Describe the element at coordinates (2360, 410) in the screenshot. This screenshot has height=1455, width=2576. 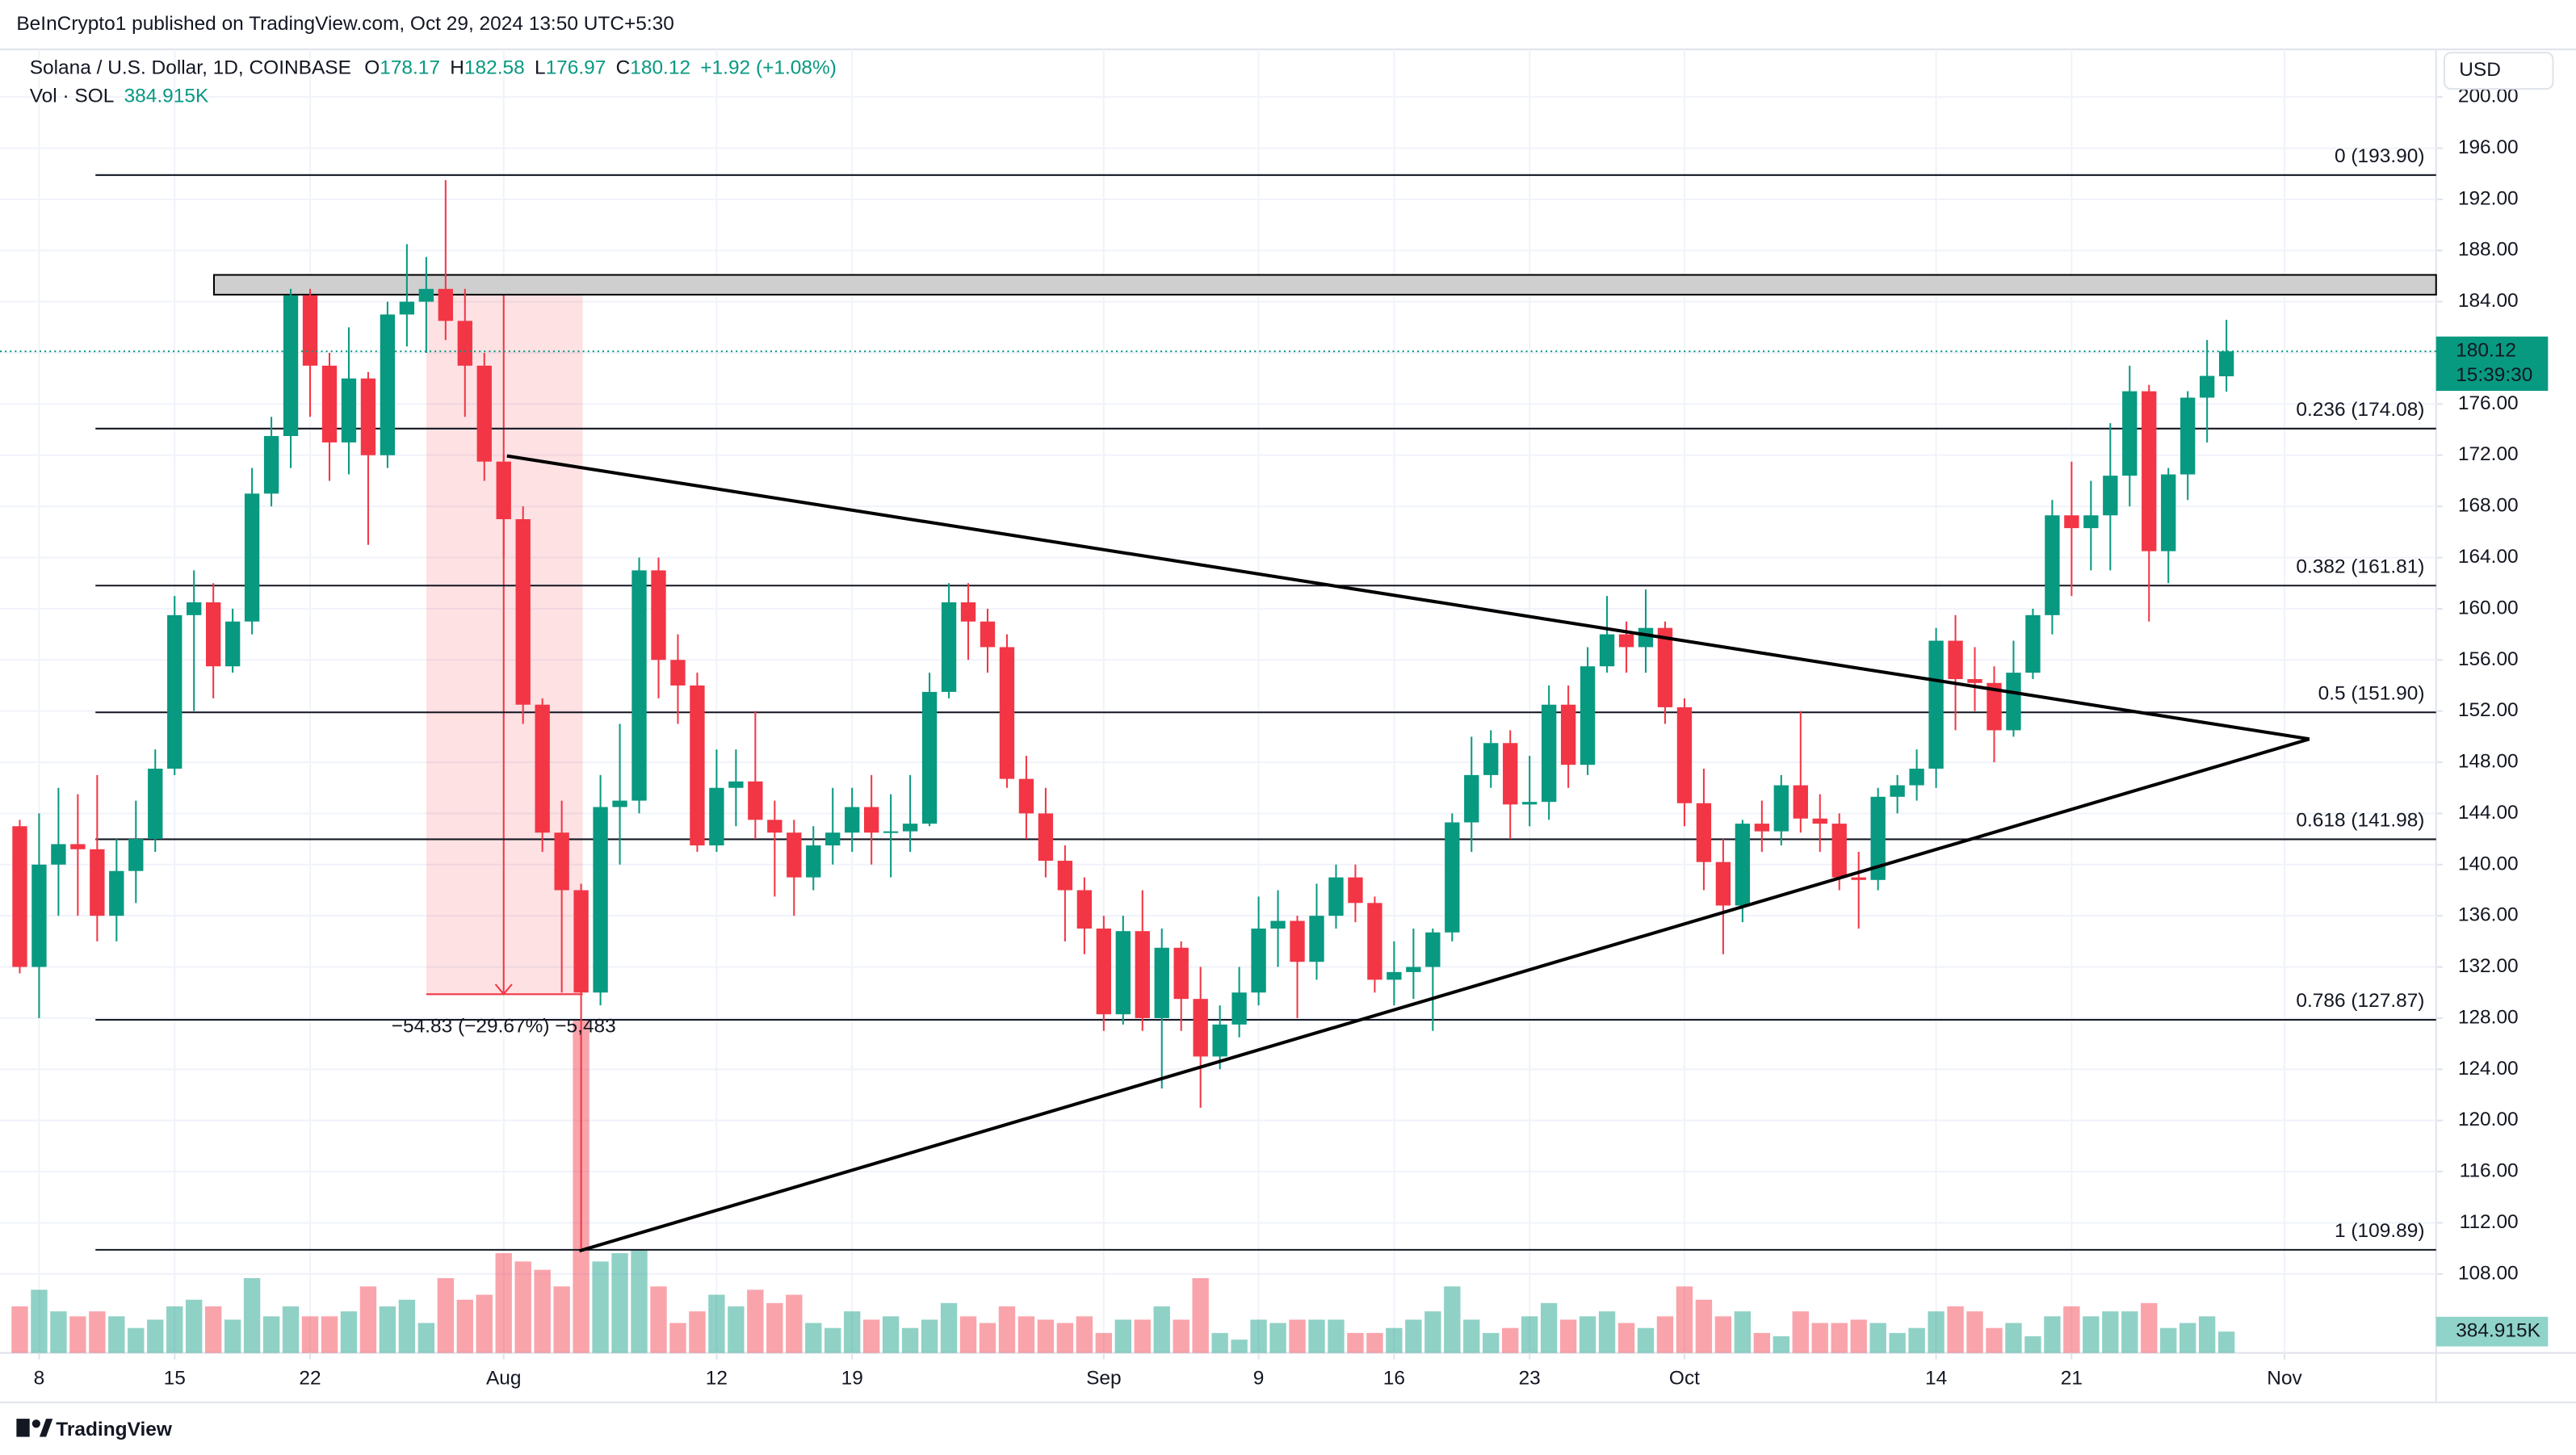
I see `fib-label: 0.236 (174.08)` at that location.